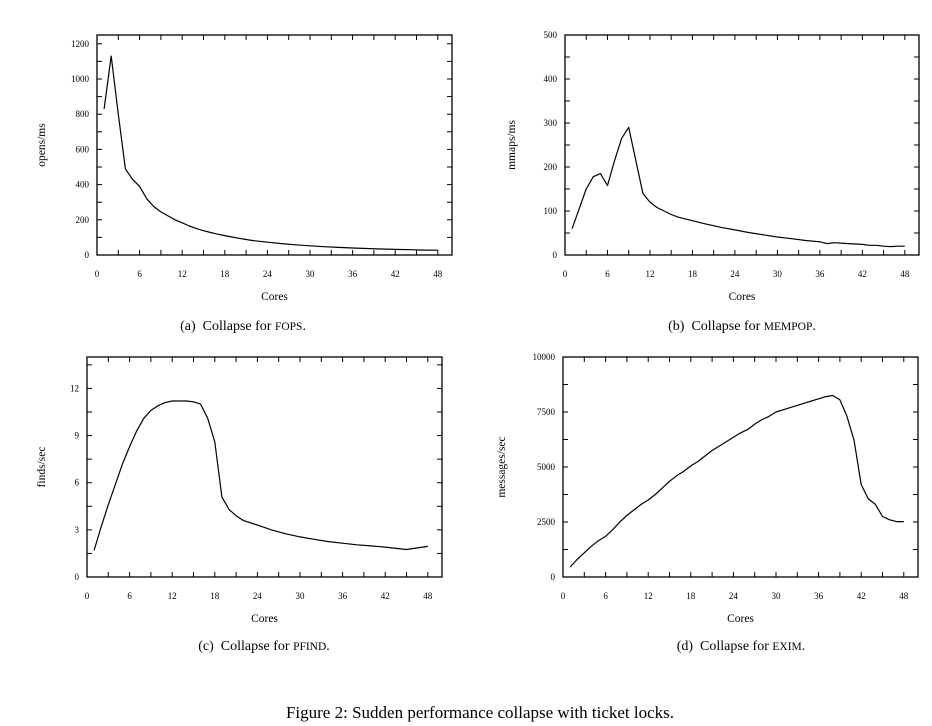 The image size is (932, 726). Describe the element at coordinates (191, 326) in the screenshot. I see `caption-label: (a)` at that location.